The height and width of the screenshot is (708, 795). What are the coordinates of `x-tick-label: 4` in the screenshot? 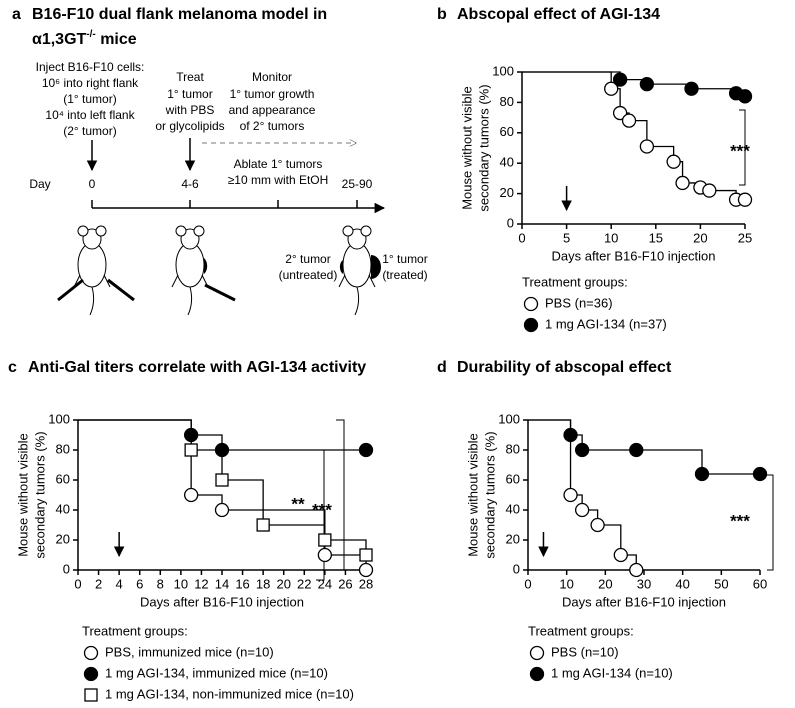 It's located at (119, 583).